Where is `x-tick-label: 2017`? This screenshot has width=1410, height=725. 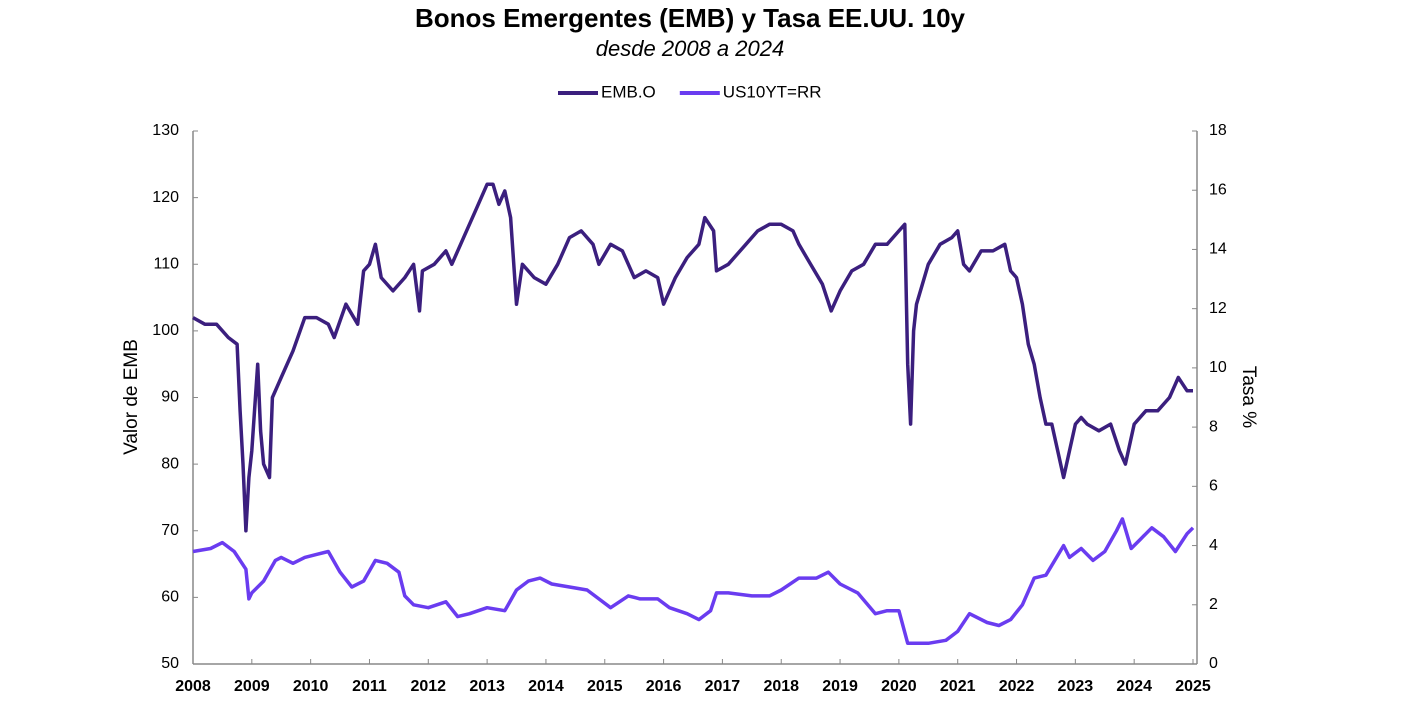
x-tick-label: 2017 is located at coordinates (723, 686).